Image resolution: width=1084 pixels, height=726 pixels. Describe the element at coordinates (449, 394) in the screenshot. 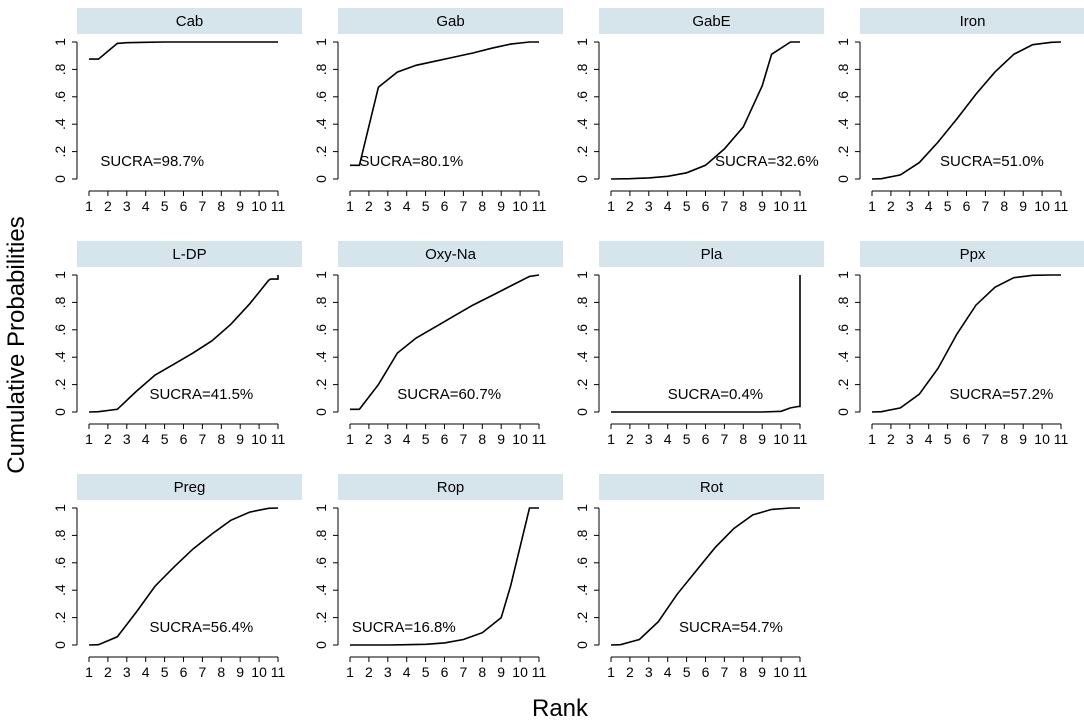

I see `sucra-label: SUCRA=60.7%` at that location.